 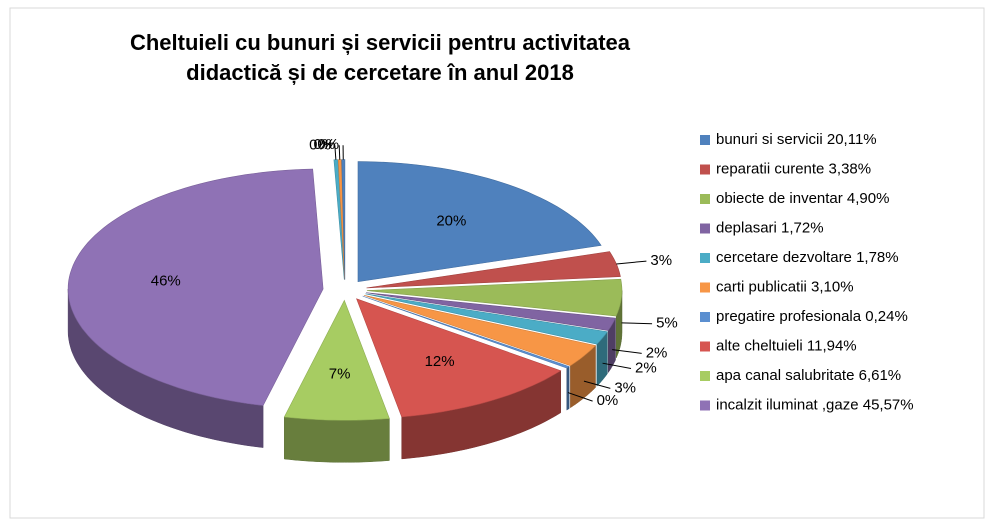 I want to click on legend-label: deplasari 1,72%, so click(x=770, y=227).